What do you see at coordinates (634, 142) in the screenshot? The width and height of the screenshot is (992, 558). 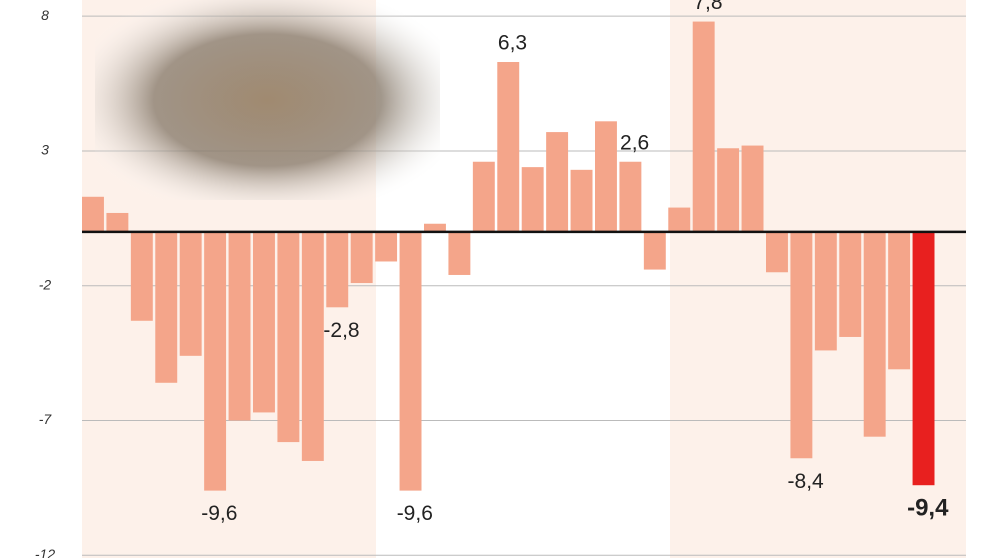 I see `value-label: 2,6` at bounding box center [634, 142].